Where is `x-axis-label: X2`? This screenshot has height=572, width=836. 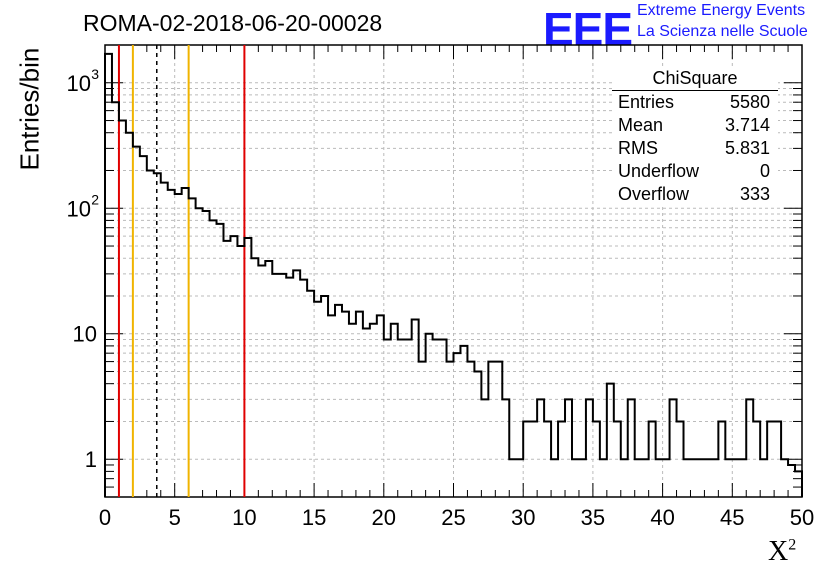
x-axis-label: X2 is located at coordinates (782, 552).